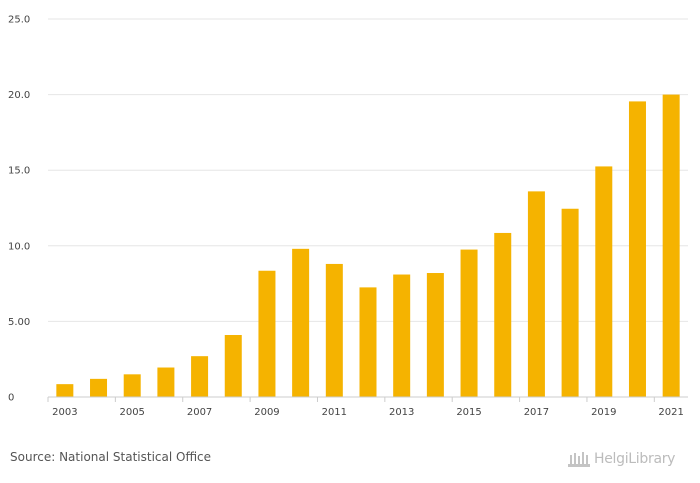 The image size is (700, 483). What do you see at coordinates (367, 399) in the screenshot?
I see `x-axis` at bounding box center [367, 399].